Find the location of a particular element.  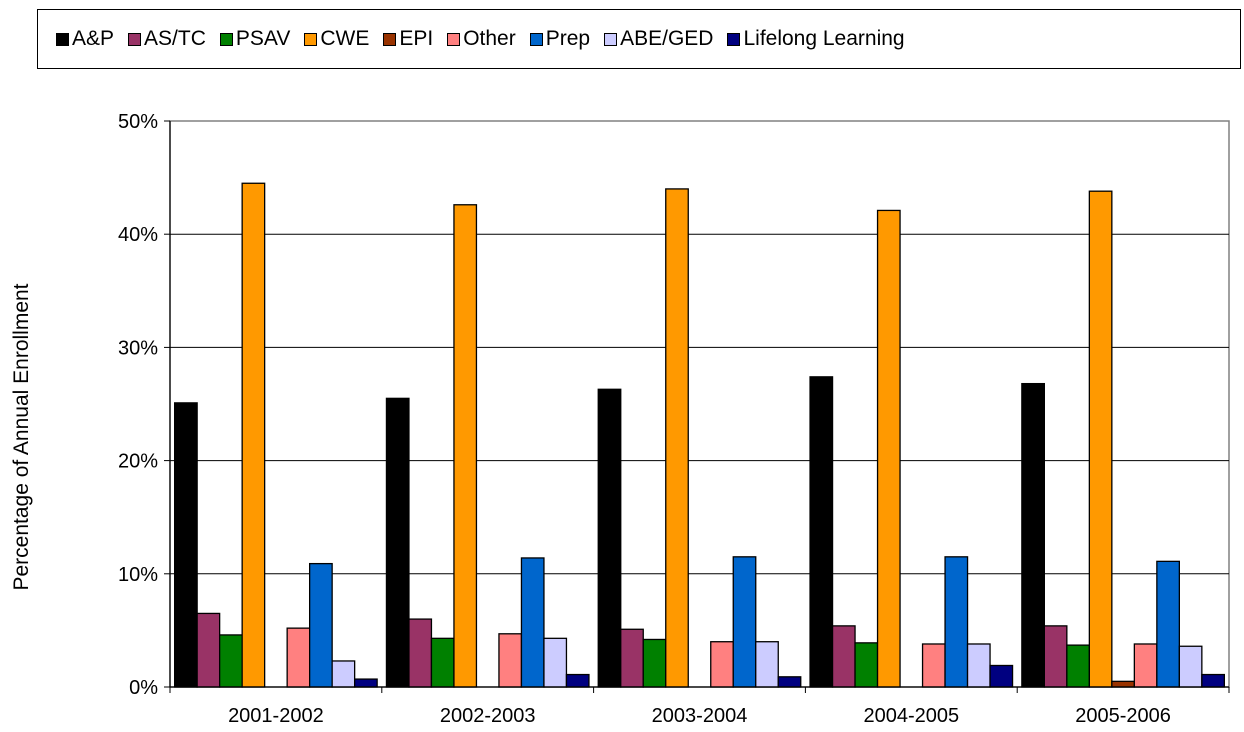

legend-label: Prep is located at coordinates (568, 38).